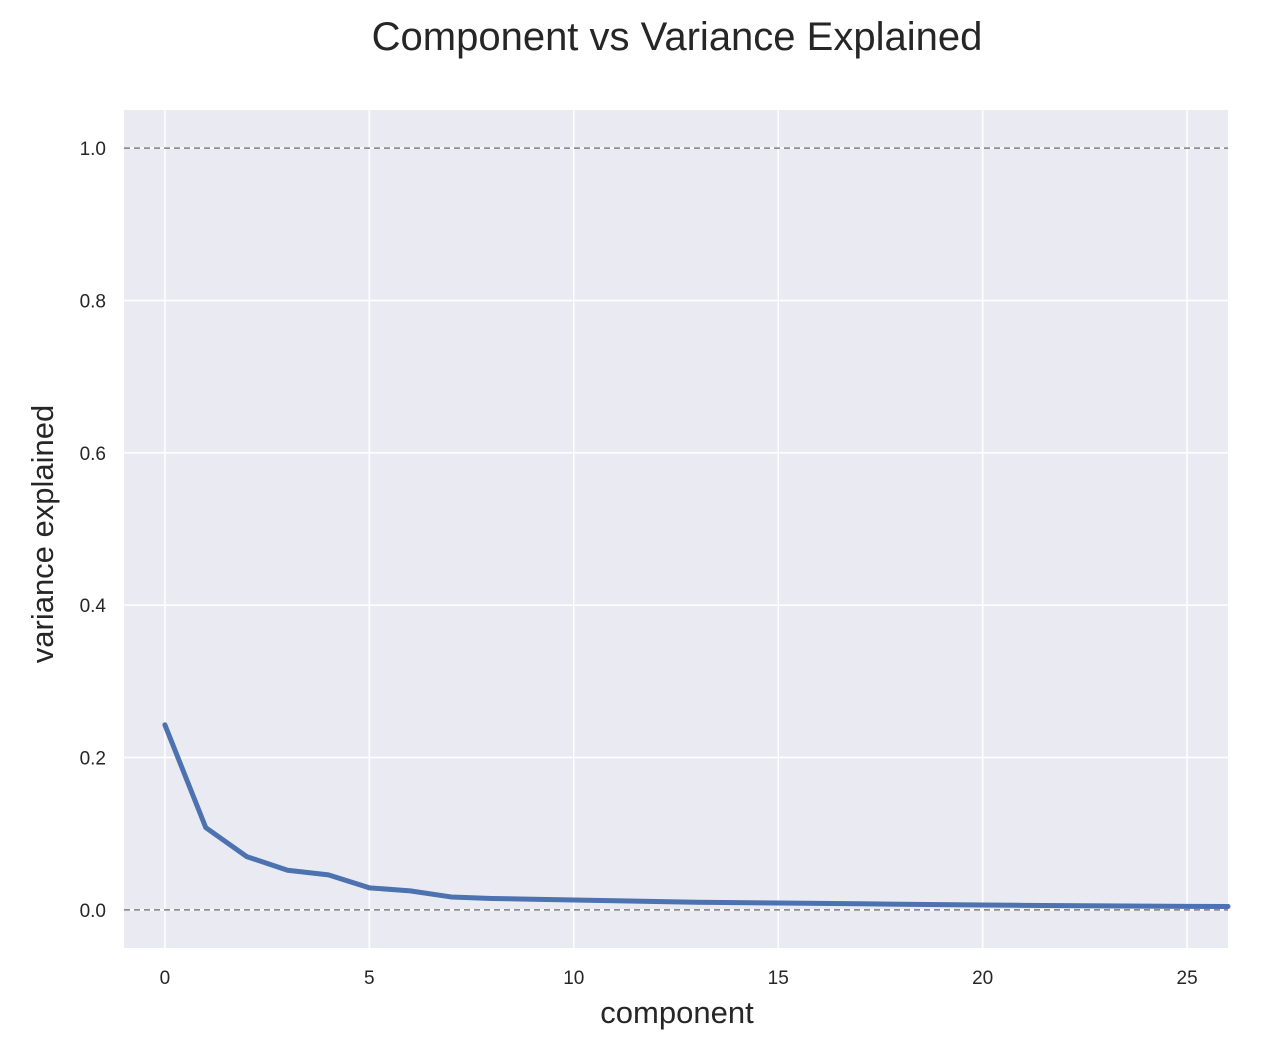 The width and height of the screenshot is (1278, 1052). What do you see at coordinates (573, 978) in the screenshot?
I see `x-tick-label: 10` at bounding box center [573, 978].